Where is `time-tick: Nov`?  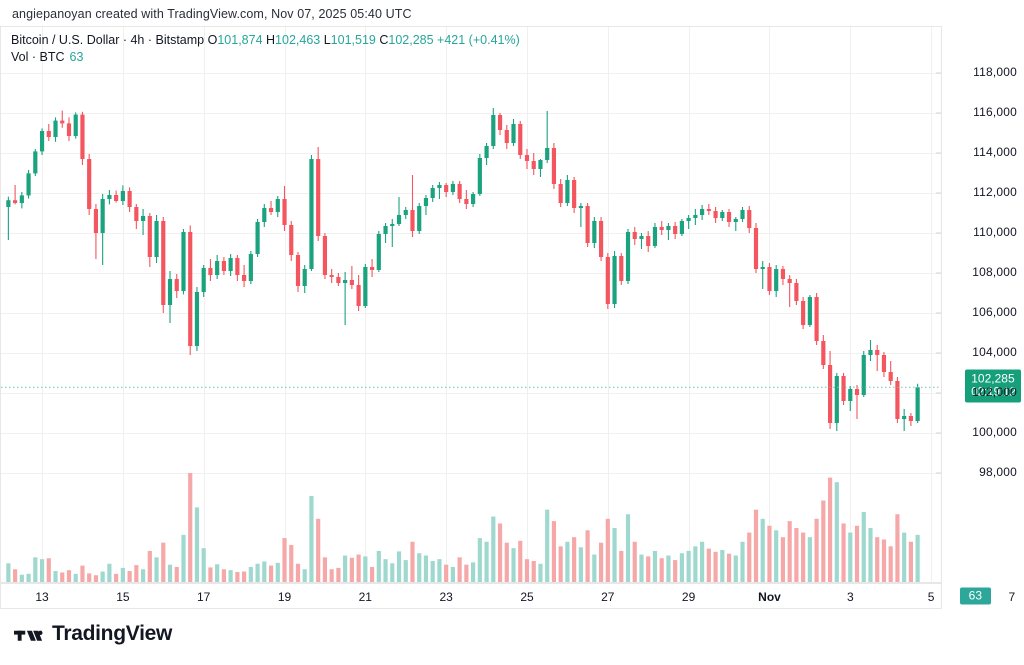
time-tick: Nov is located at coordinates (769, 597).